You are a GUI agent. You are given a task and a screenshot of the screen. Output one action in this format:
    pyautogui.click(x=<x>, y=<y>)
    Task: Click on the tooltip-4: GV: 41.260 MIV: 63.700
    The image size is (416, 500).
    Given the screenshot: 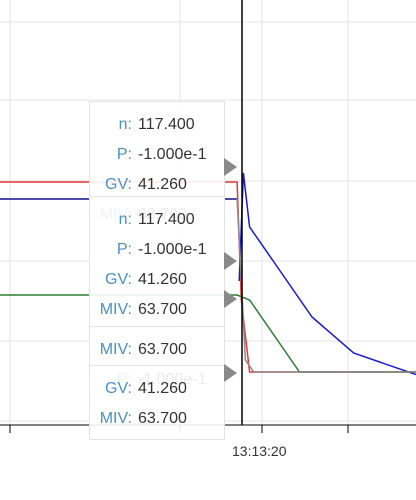 What is the action you would take?
    pyautogui.click(x=157, y=402)
    